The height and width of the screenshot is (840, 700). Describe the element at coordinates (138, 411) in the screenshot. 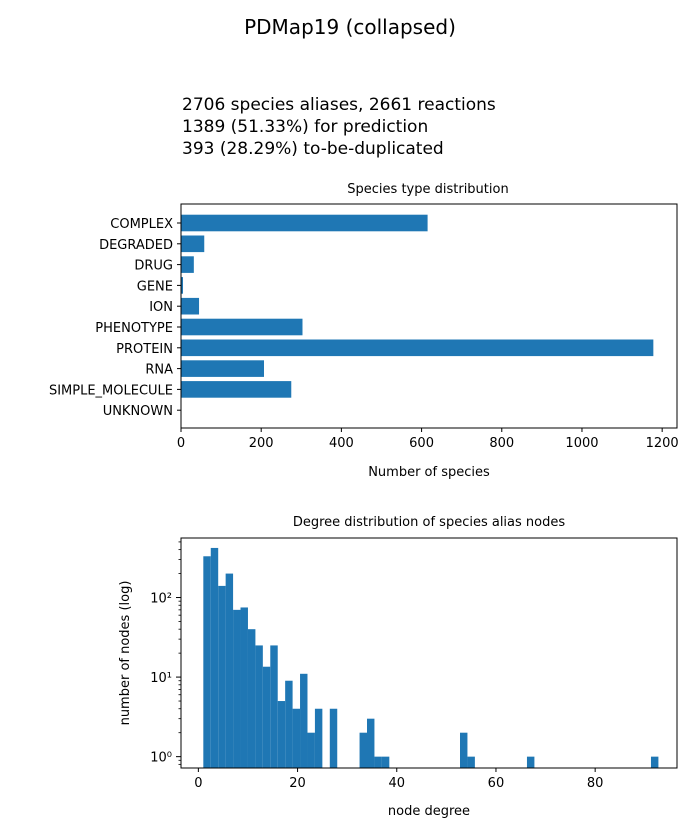

I see `species-y-tick-label: UNKNOWN` at that location.